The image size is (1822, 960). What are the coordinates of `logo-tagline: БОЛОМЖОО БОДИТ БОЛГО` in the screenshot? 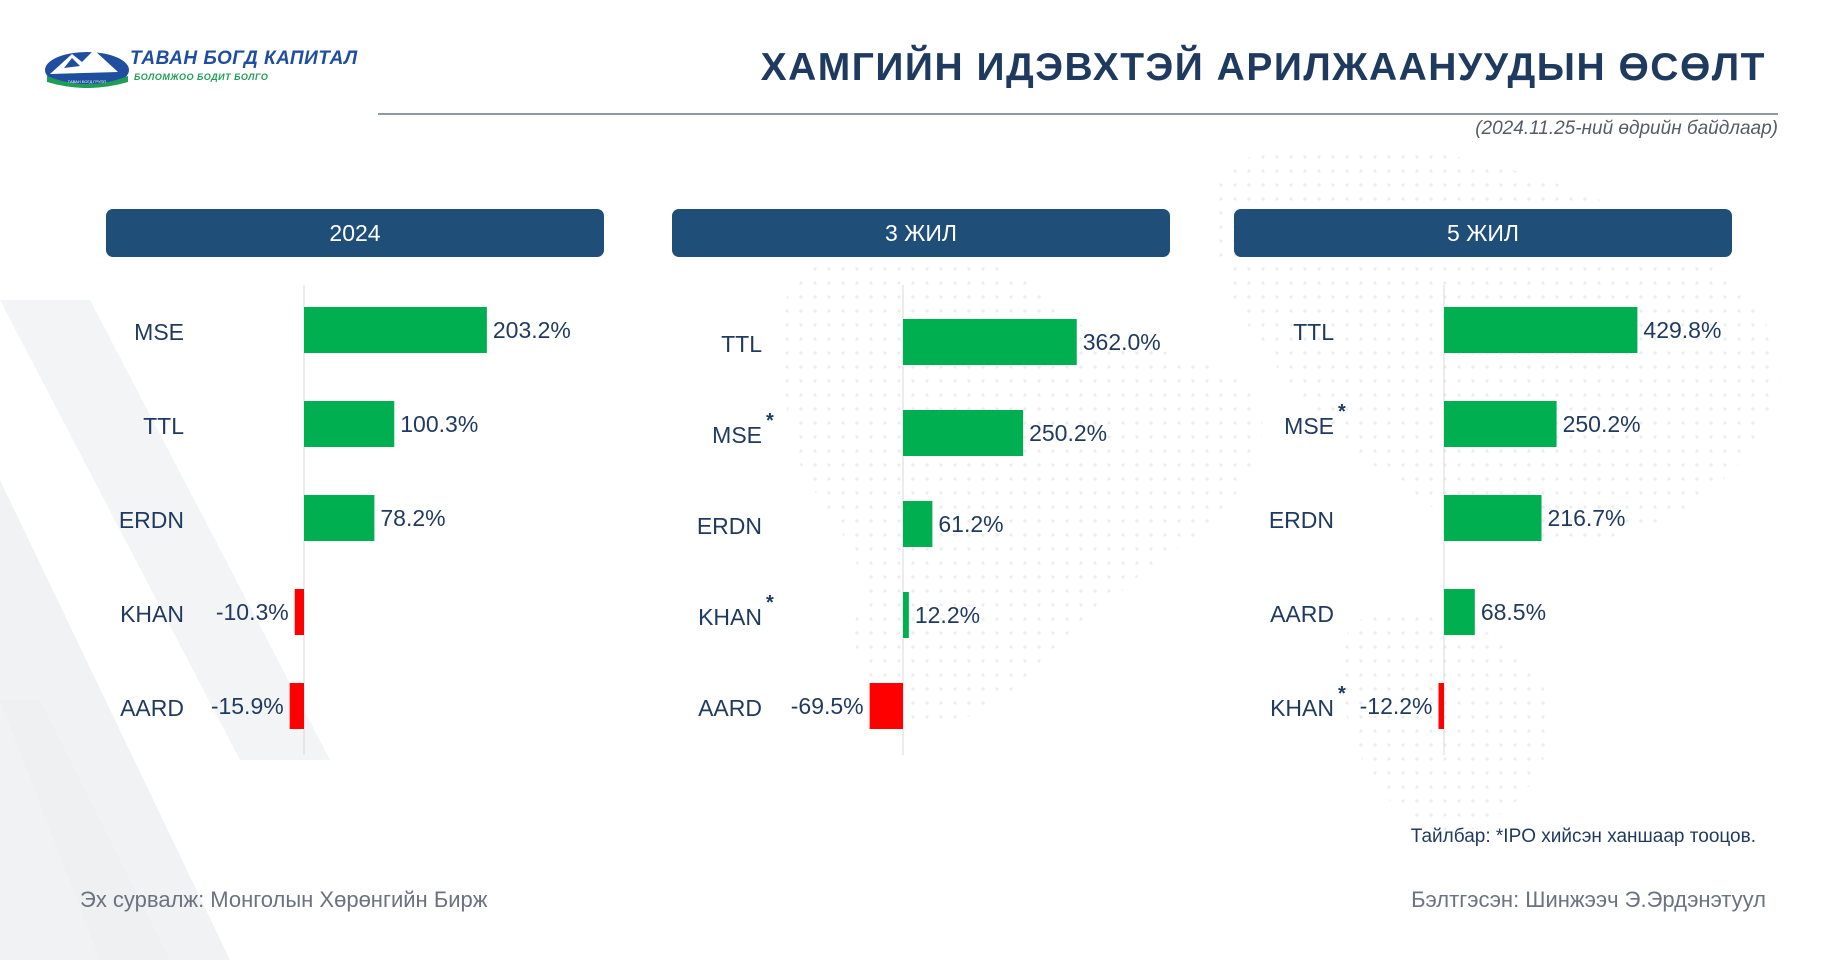 It's located at (201, 77).